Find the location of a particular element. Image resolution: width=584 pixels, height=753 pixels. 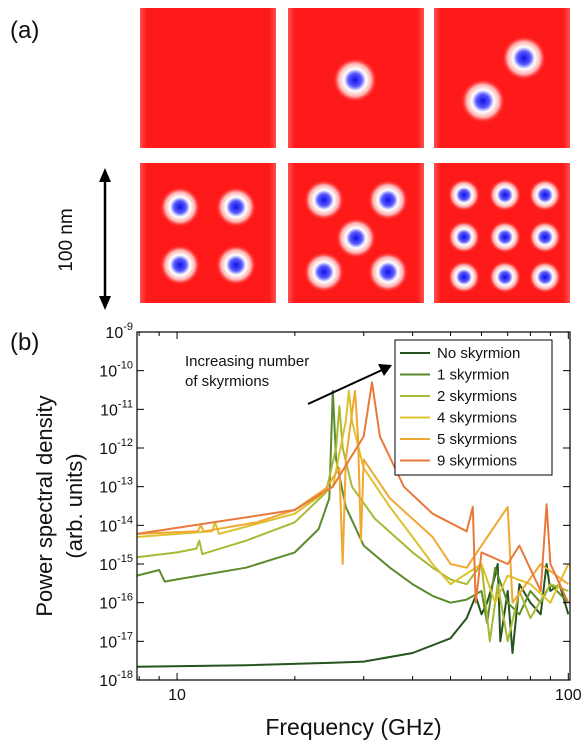

y-tick-label: 10-11 is located at coordinates (116, 408).